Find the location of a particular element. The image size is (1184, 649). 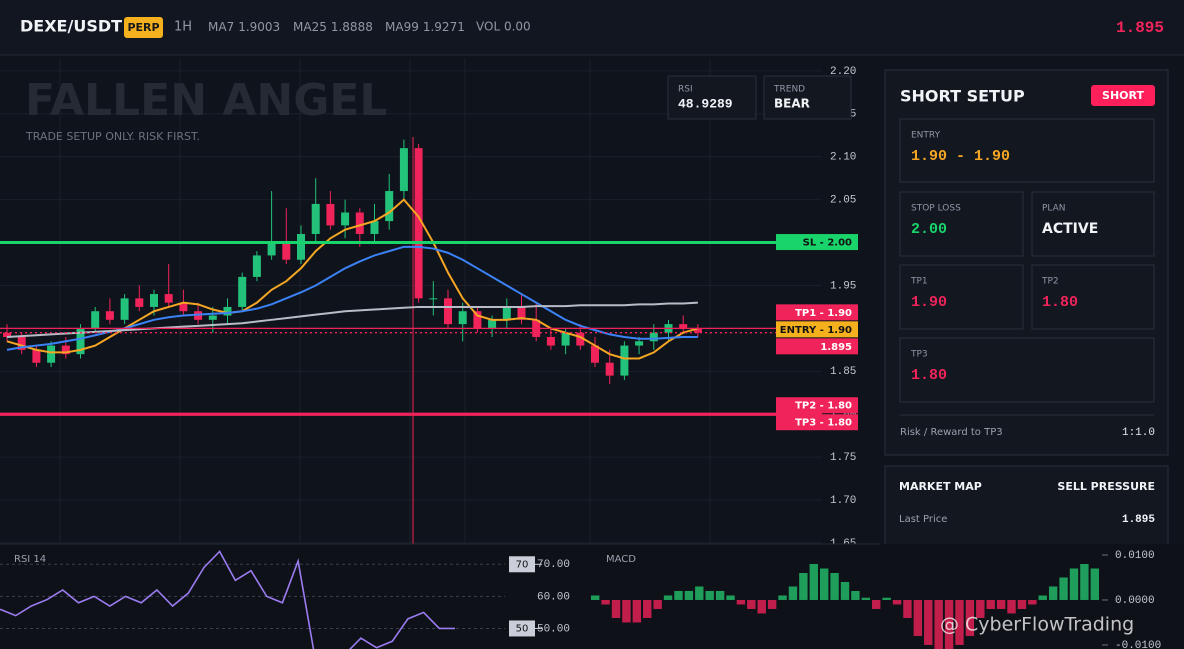

credit-watermark: @ CyberFlowTrading is located at coordinates (1037, 625).